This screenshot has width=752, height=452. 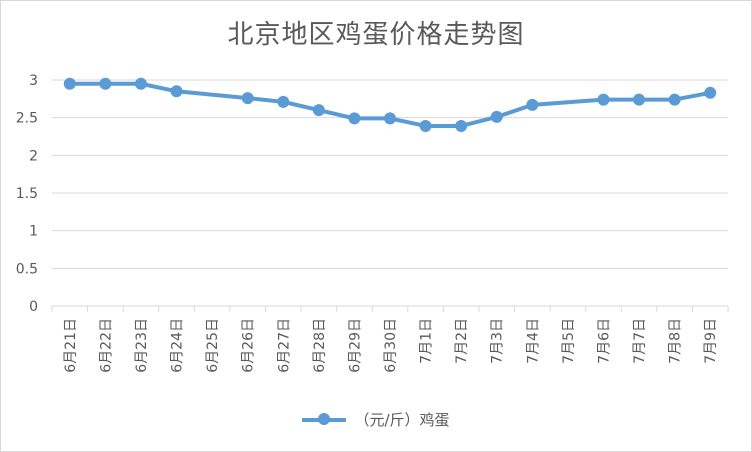 What do you see at coordinates (376, 35) in the screenshot?
I see `chart-title: 北京地区鸡蛋价格走势图` at bounding box center [376, 35].